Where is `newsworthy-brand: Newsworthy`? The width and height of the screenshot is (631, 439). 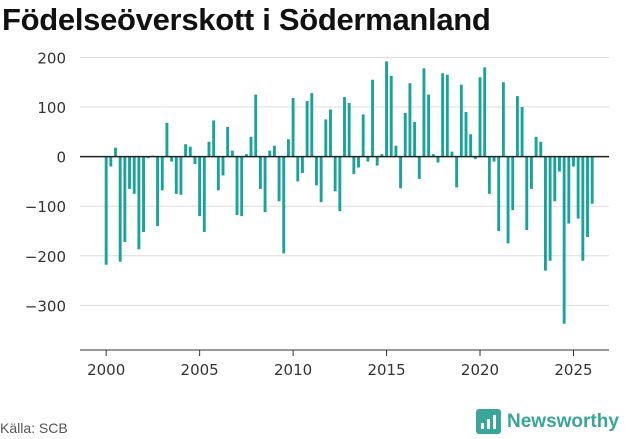 newsworthy-brand: Newsworthy is located at coordinates (547, 421).